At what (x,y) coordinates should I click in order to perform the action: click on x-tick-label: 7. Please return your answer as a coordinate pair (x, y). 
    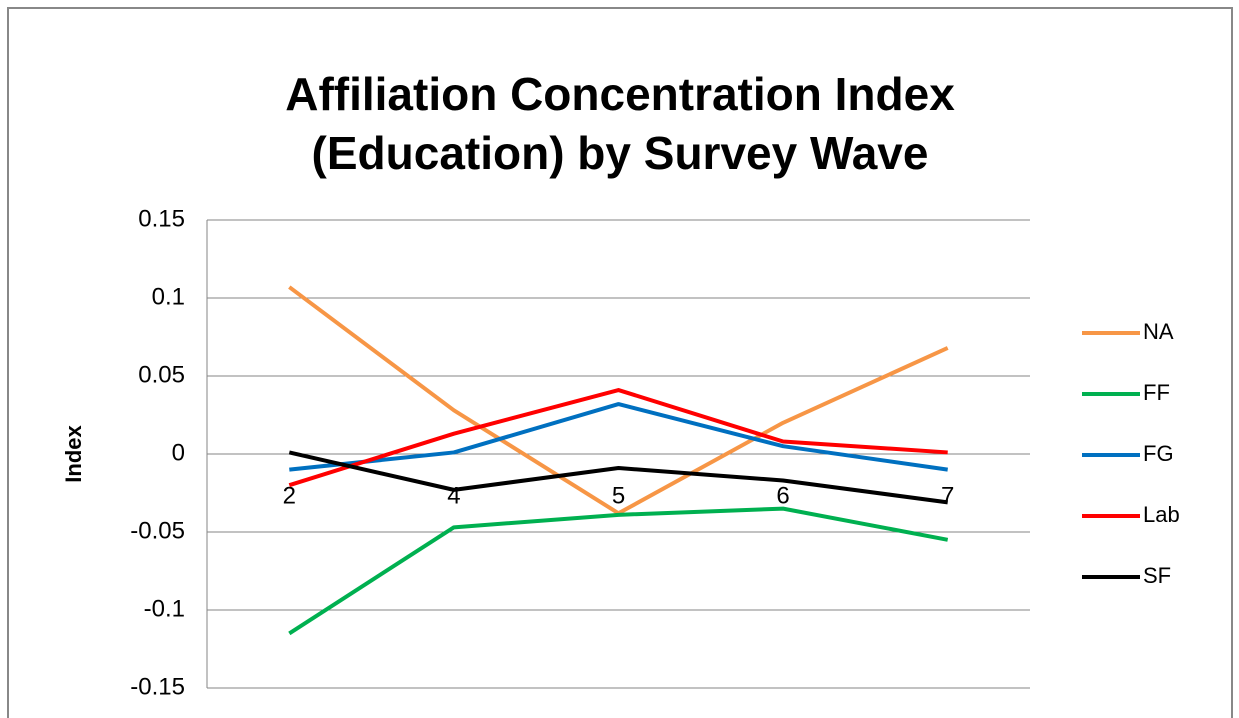
    Looking at the image, I should click on (947, 495).